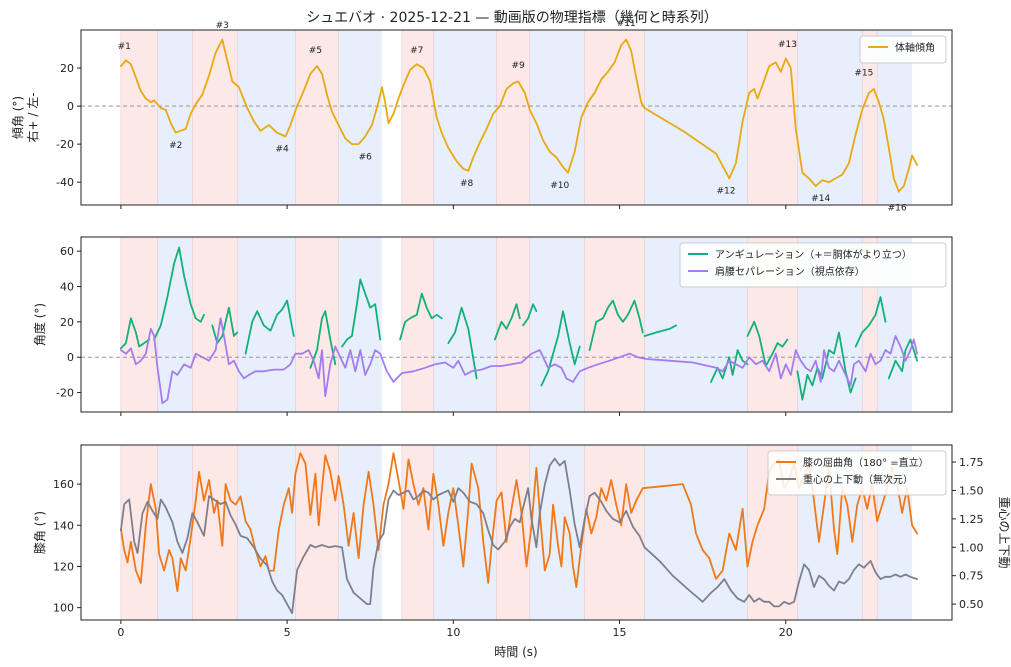 This screenshot has width=1011, height=667. What do you see at coordinates (786, 632) in the screenshot?
I see `x-tick-label: 20` at bounding box center [786, 632].